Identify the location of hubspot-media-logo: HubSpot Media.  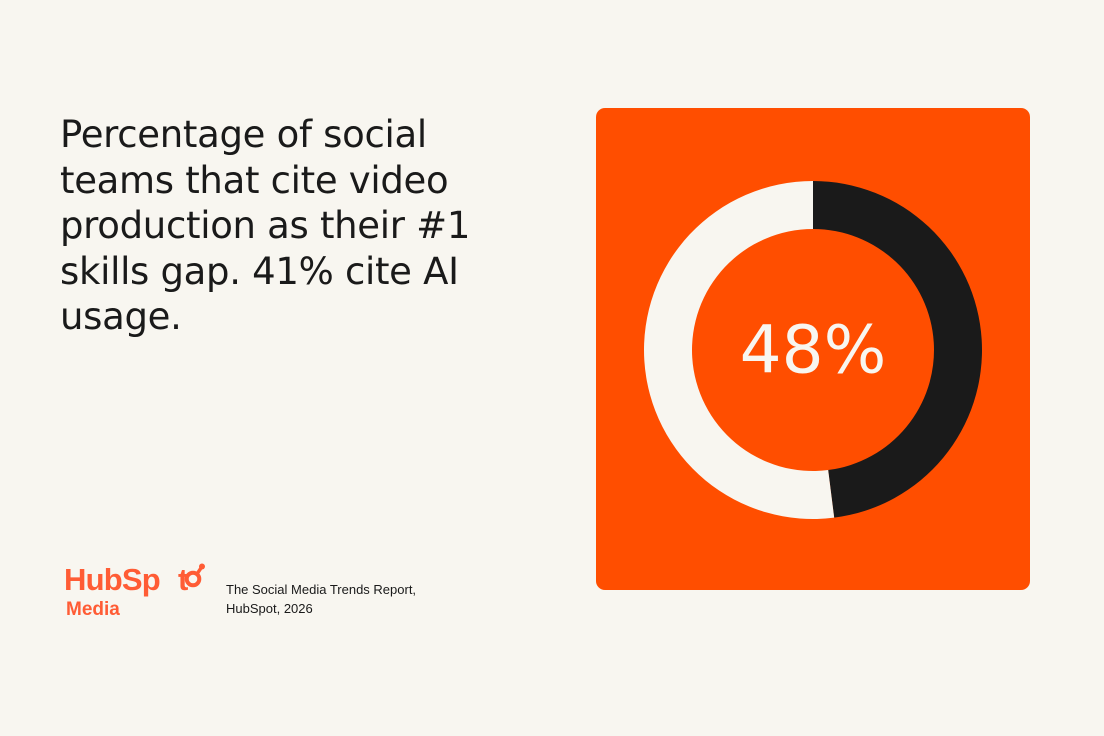
(139, 593).